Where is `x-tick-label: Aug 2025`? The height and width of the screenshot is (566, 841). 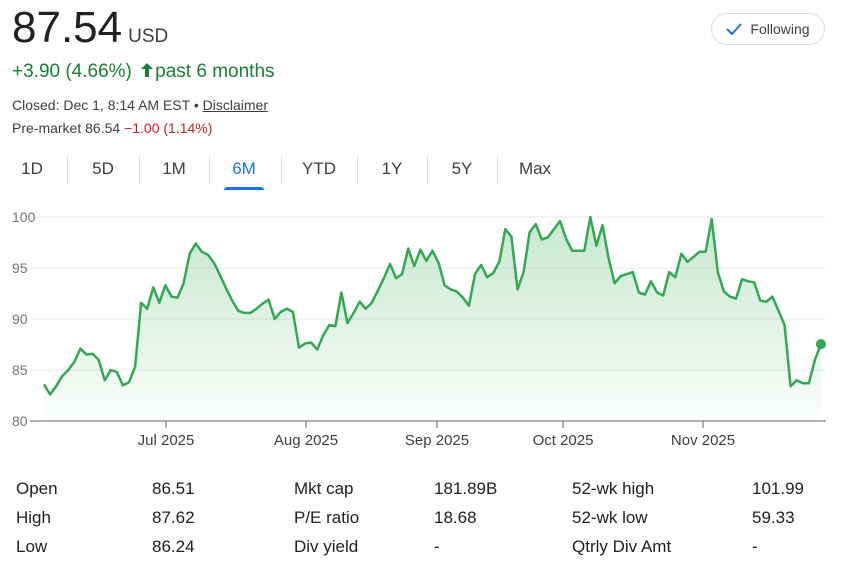 x-tick-label: Aug 2025 is located at coordinates (306, 440).